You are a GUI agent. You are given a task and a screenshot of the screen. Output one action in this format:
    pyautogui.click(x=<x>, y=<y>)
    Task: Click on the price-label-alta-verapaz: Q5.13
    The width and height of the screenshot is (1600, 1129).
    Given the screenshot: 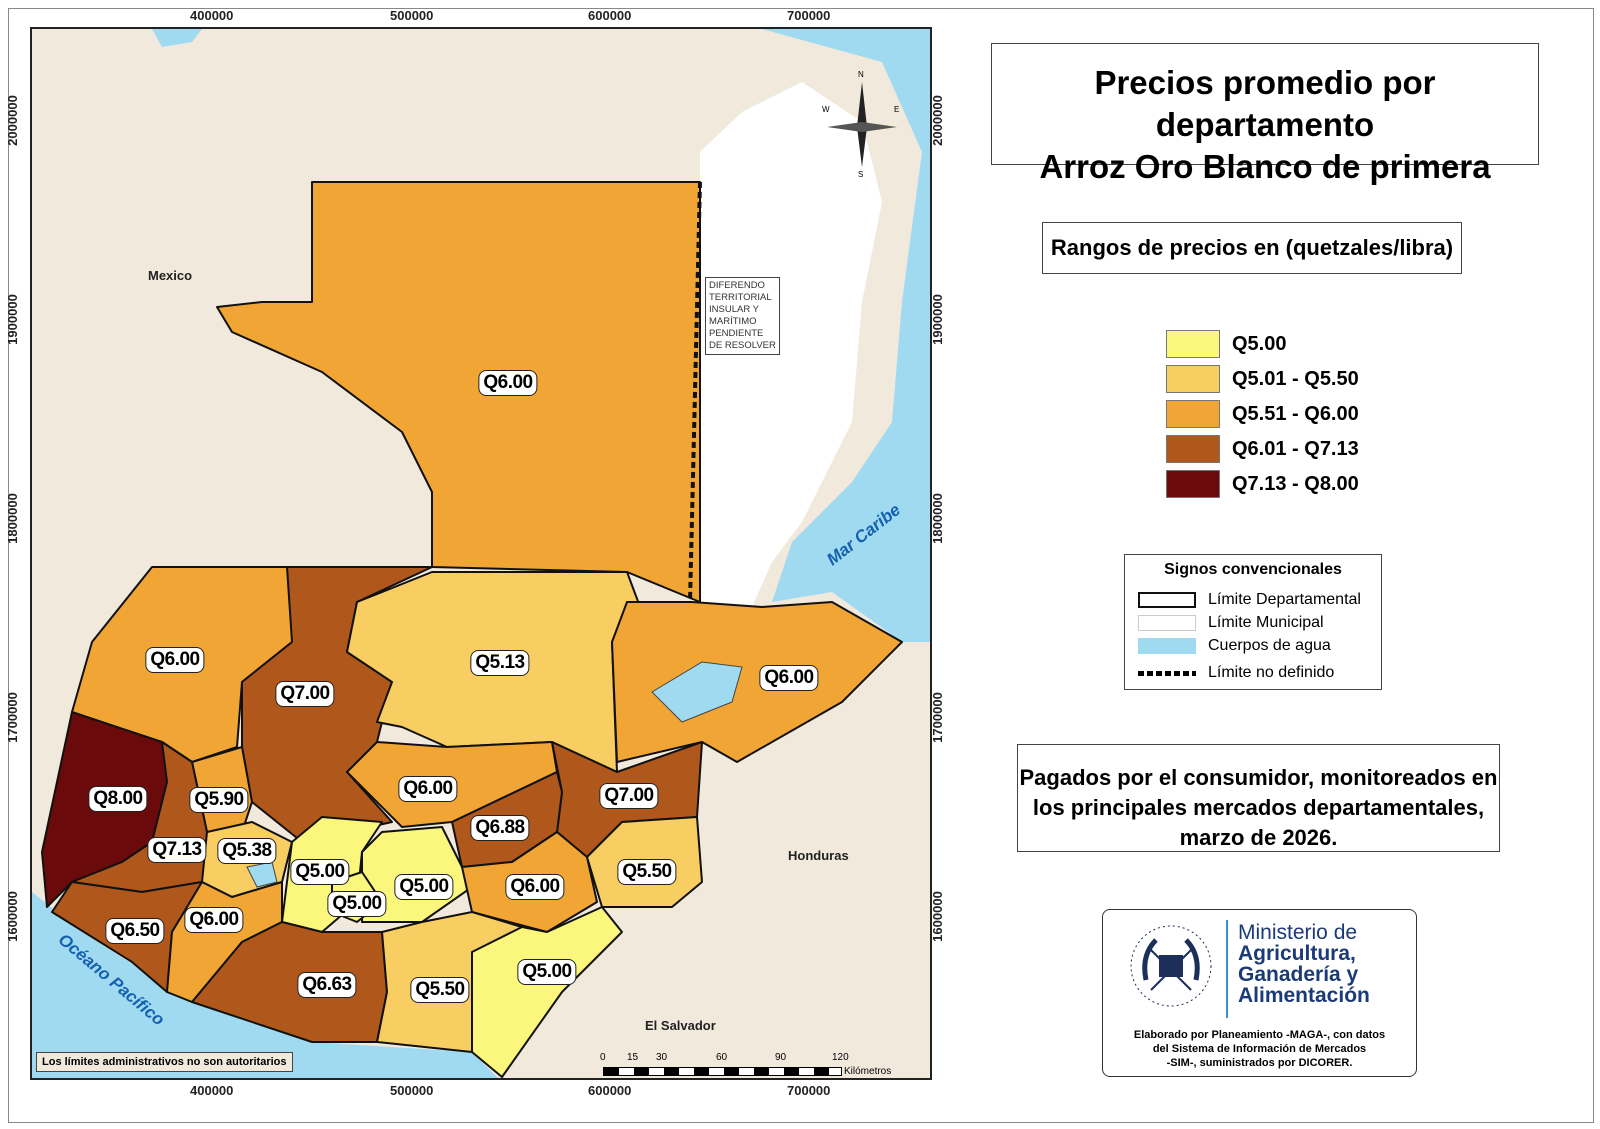 What is the action you would take?
    pyautogui.click(x=500, y=663)
    